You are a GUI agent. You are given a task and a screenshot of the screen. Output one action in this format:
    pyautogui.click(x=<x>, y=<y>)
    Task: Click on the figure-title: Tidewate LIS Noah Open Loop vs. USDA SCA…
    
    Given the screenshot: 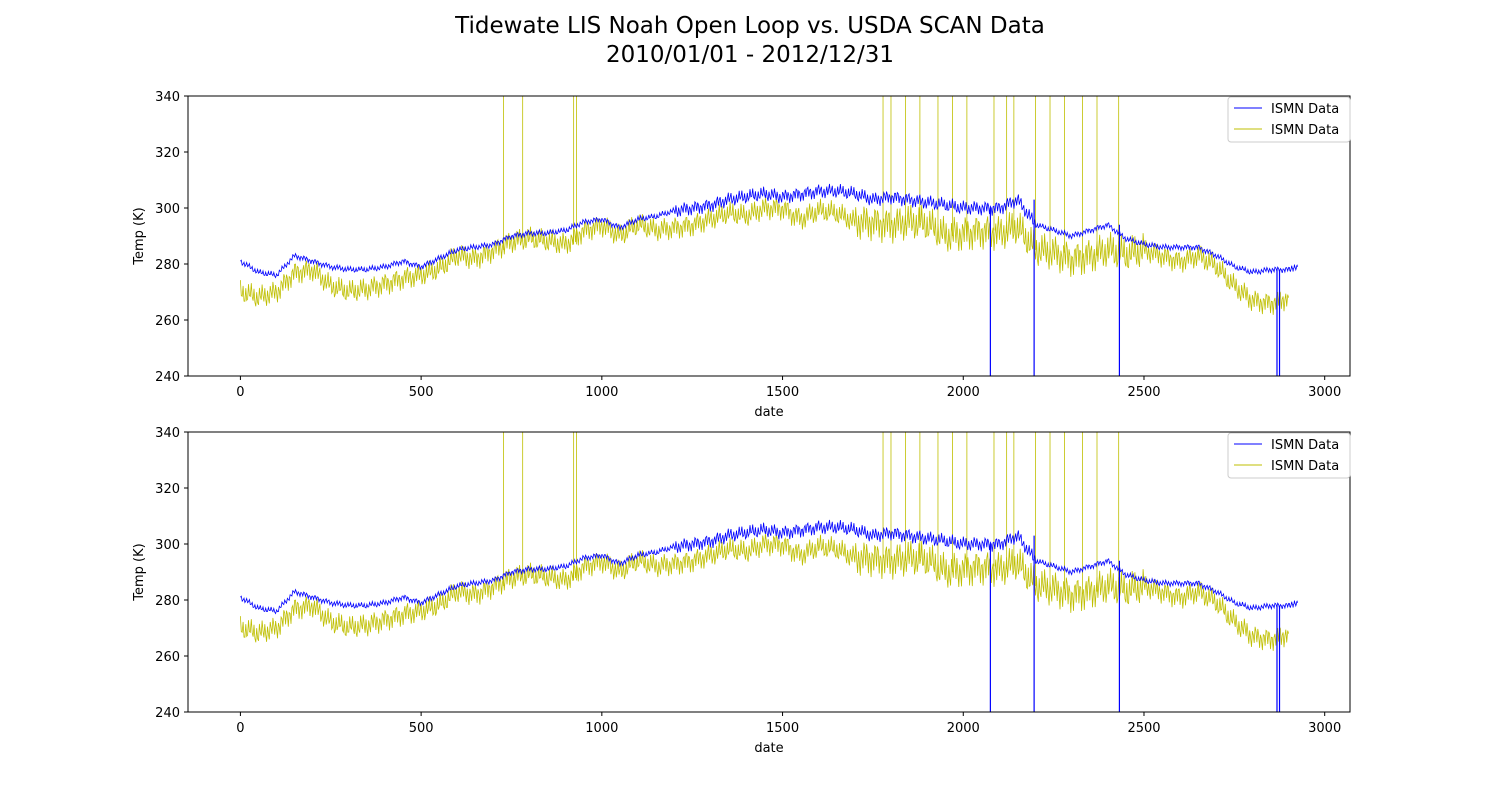 What is the action you would take?
    pyautogui.click(x=750, y=41)
    